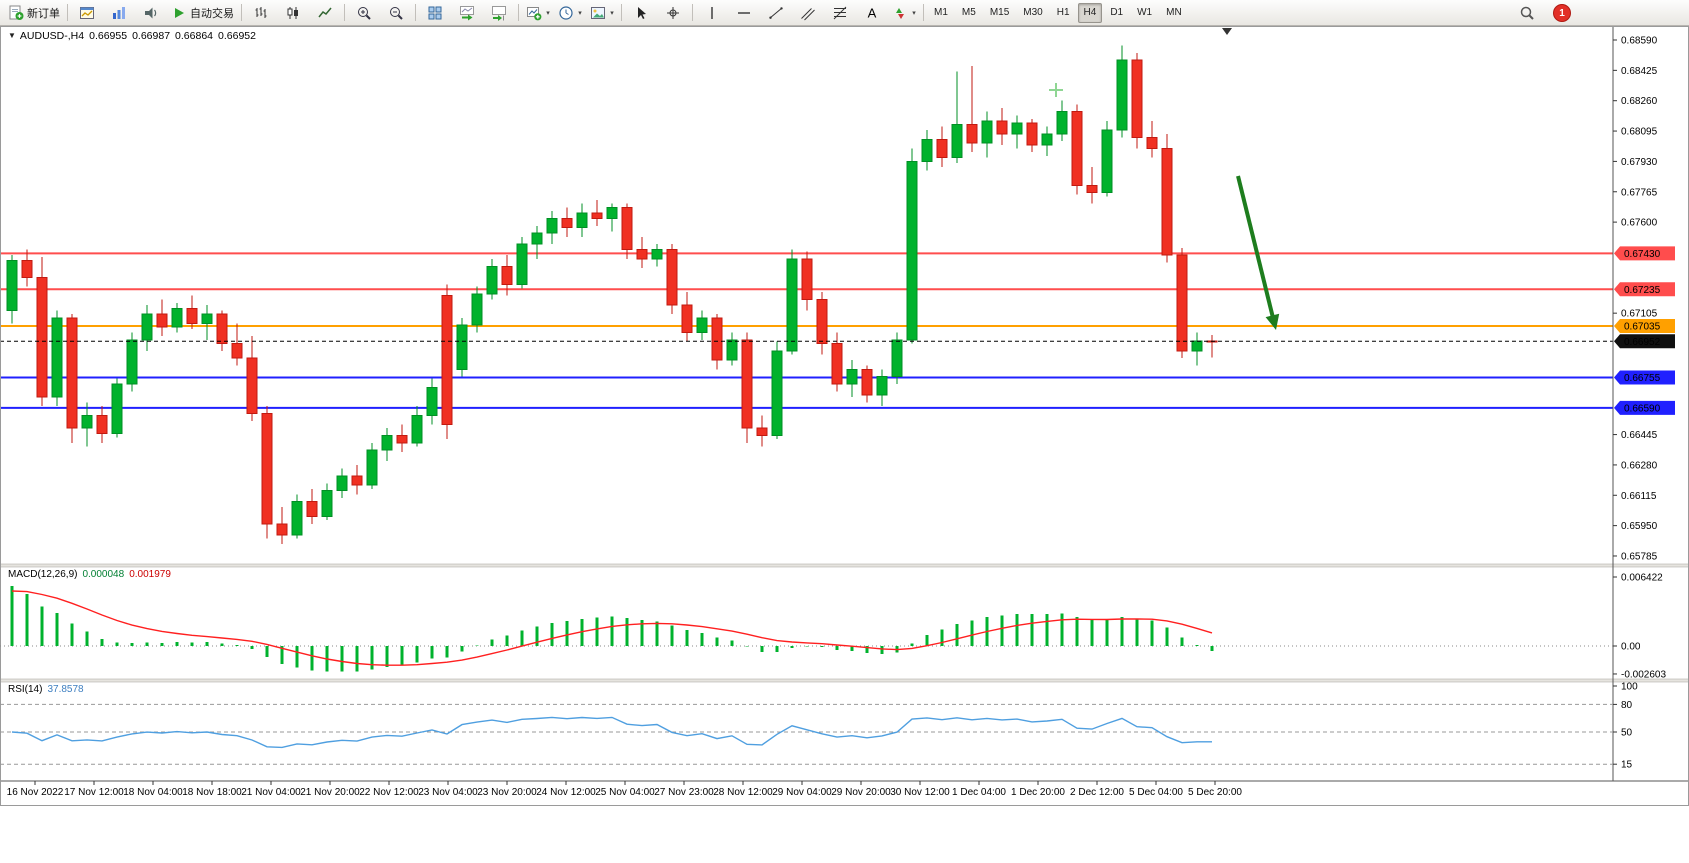 The image size is (1689, 863). I want to click on zoom-out-button, so click(396, 13).